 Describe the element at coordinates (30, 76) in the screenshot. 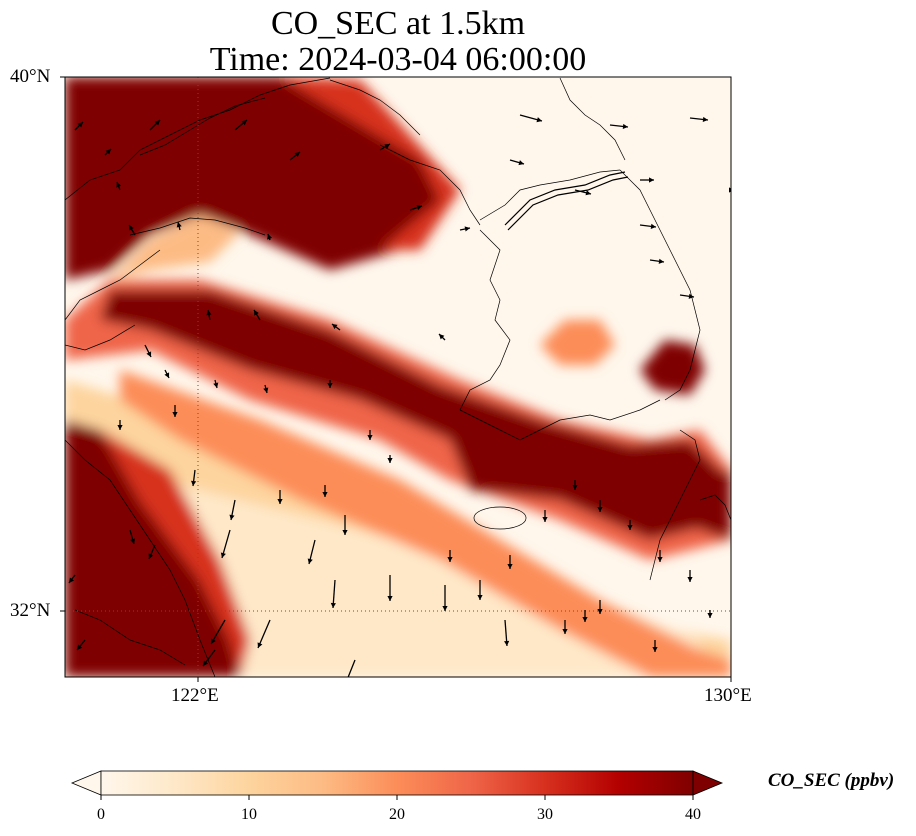

I see `lat-label-40n: 40°N` at that location.